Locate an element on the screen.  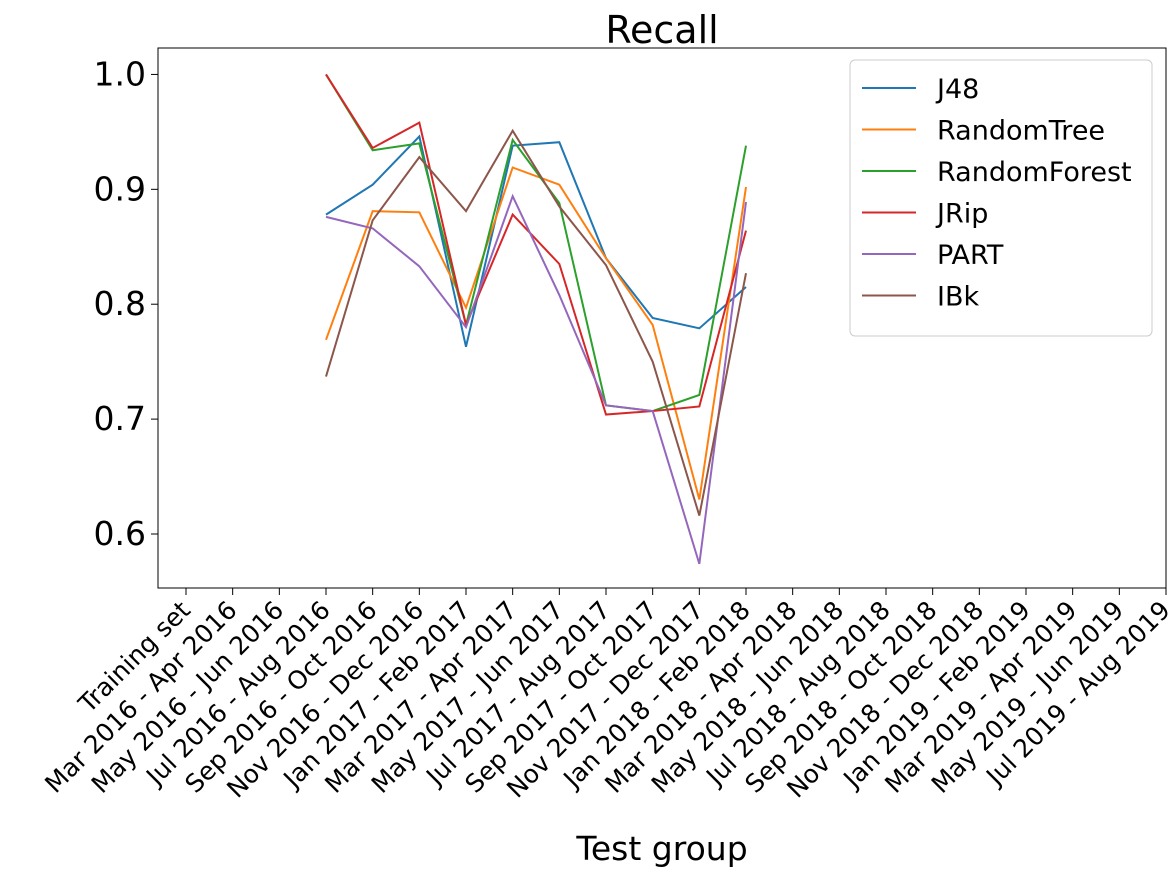
legend-label: PART is located at coordinates (970, 255).